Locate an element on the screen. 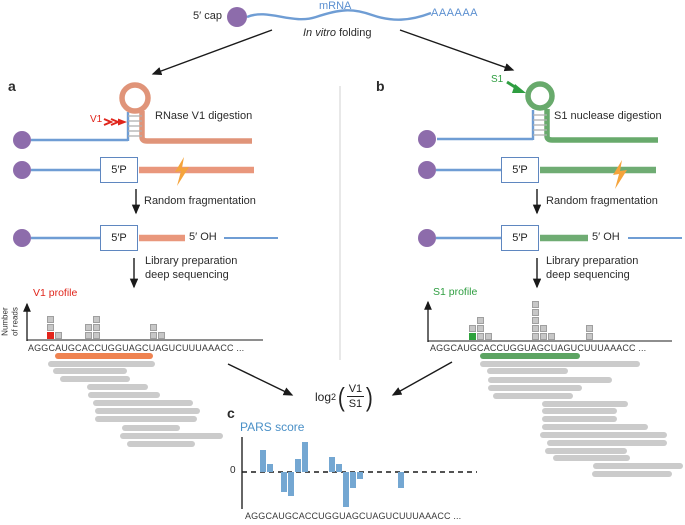 This screenshot has width=685, height=525. five-prime-cap-circle is located at coordinates (237, 17).